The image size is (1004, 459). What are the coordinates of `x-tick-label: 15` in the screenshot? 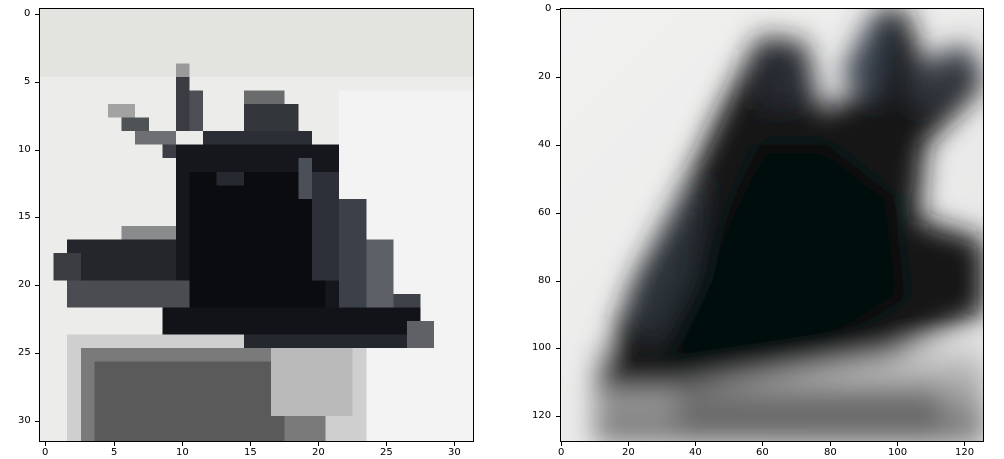 It's located at (250, 452).